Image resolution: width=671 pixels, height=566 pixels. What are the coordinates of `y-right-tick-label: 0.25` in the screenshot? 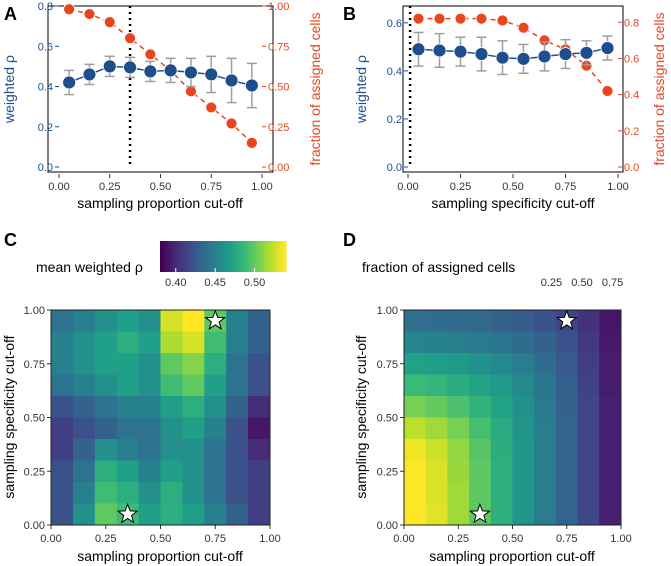 It's located at (278, 128).